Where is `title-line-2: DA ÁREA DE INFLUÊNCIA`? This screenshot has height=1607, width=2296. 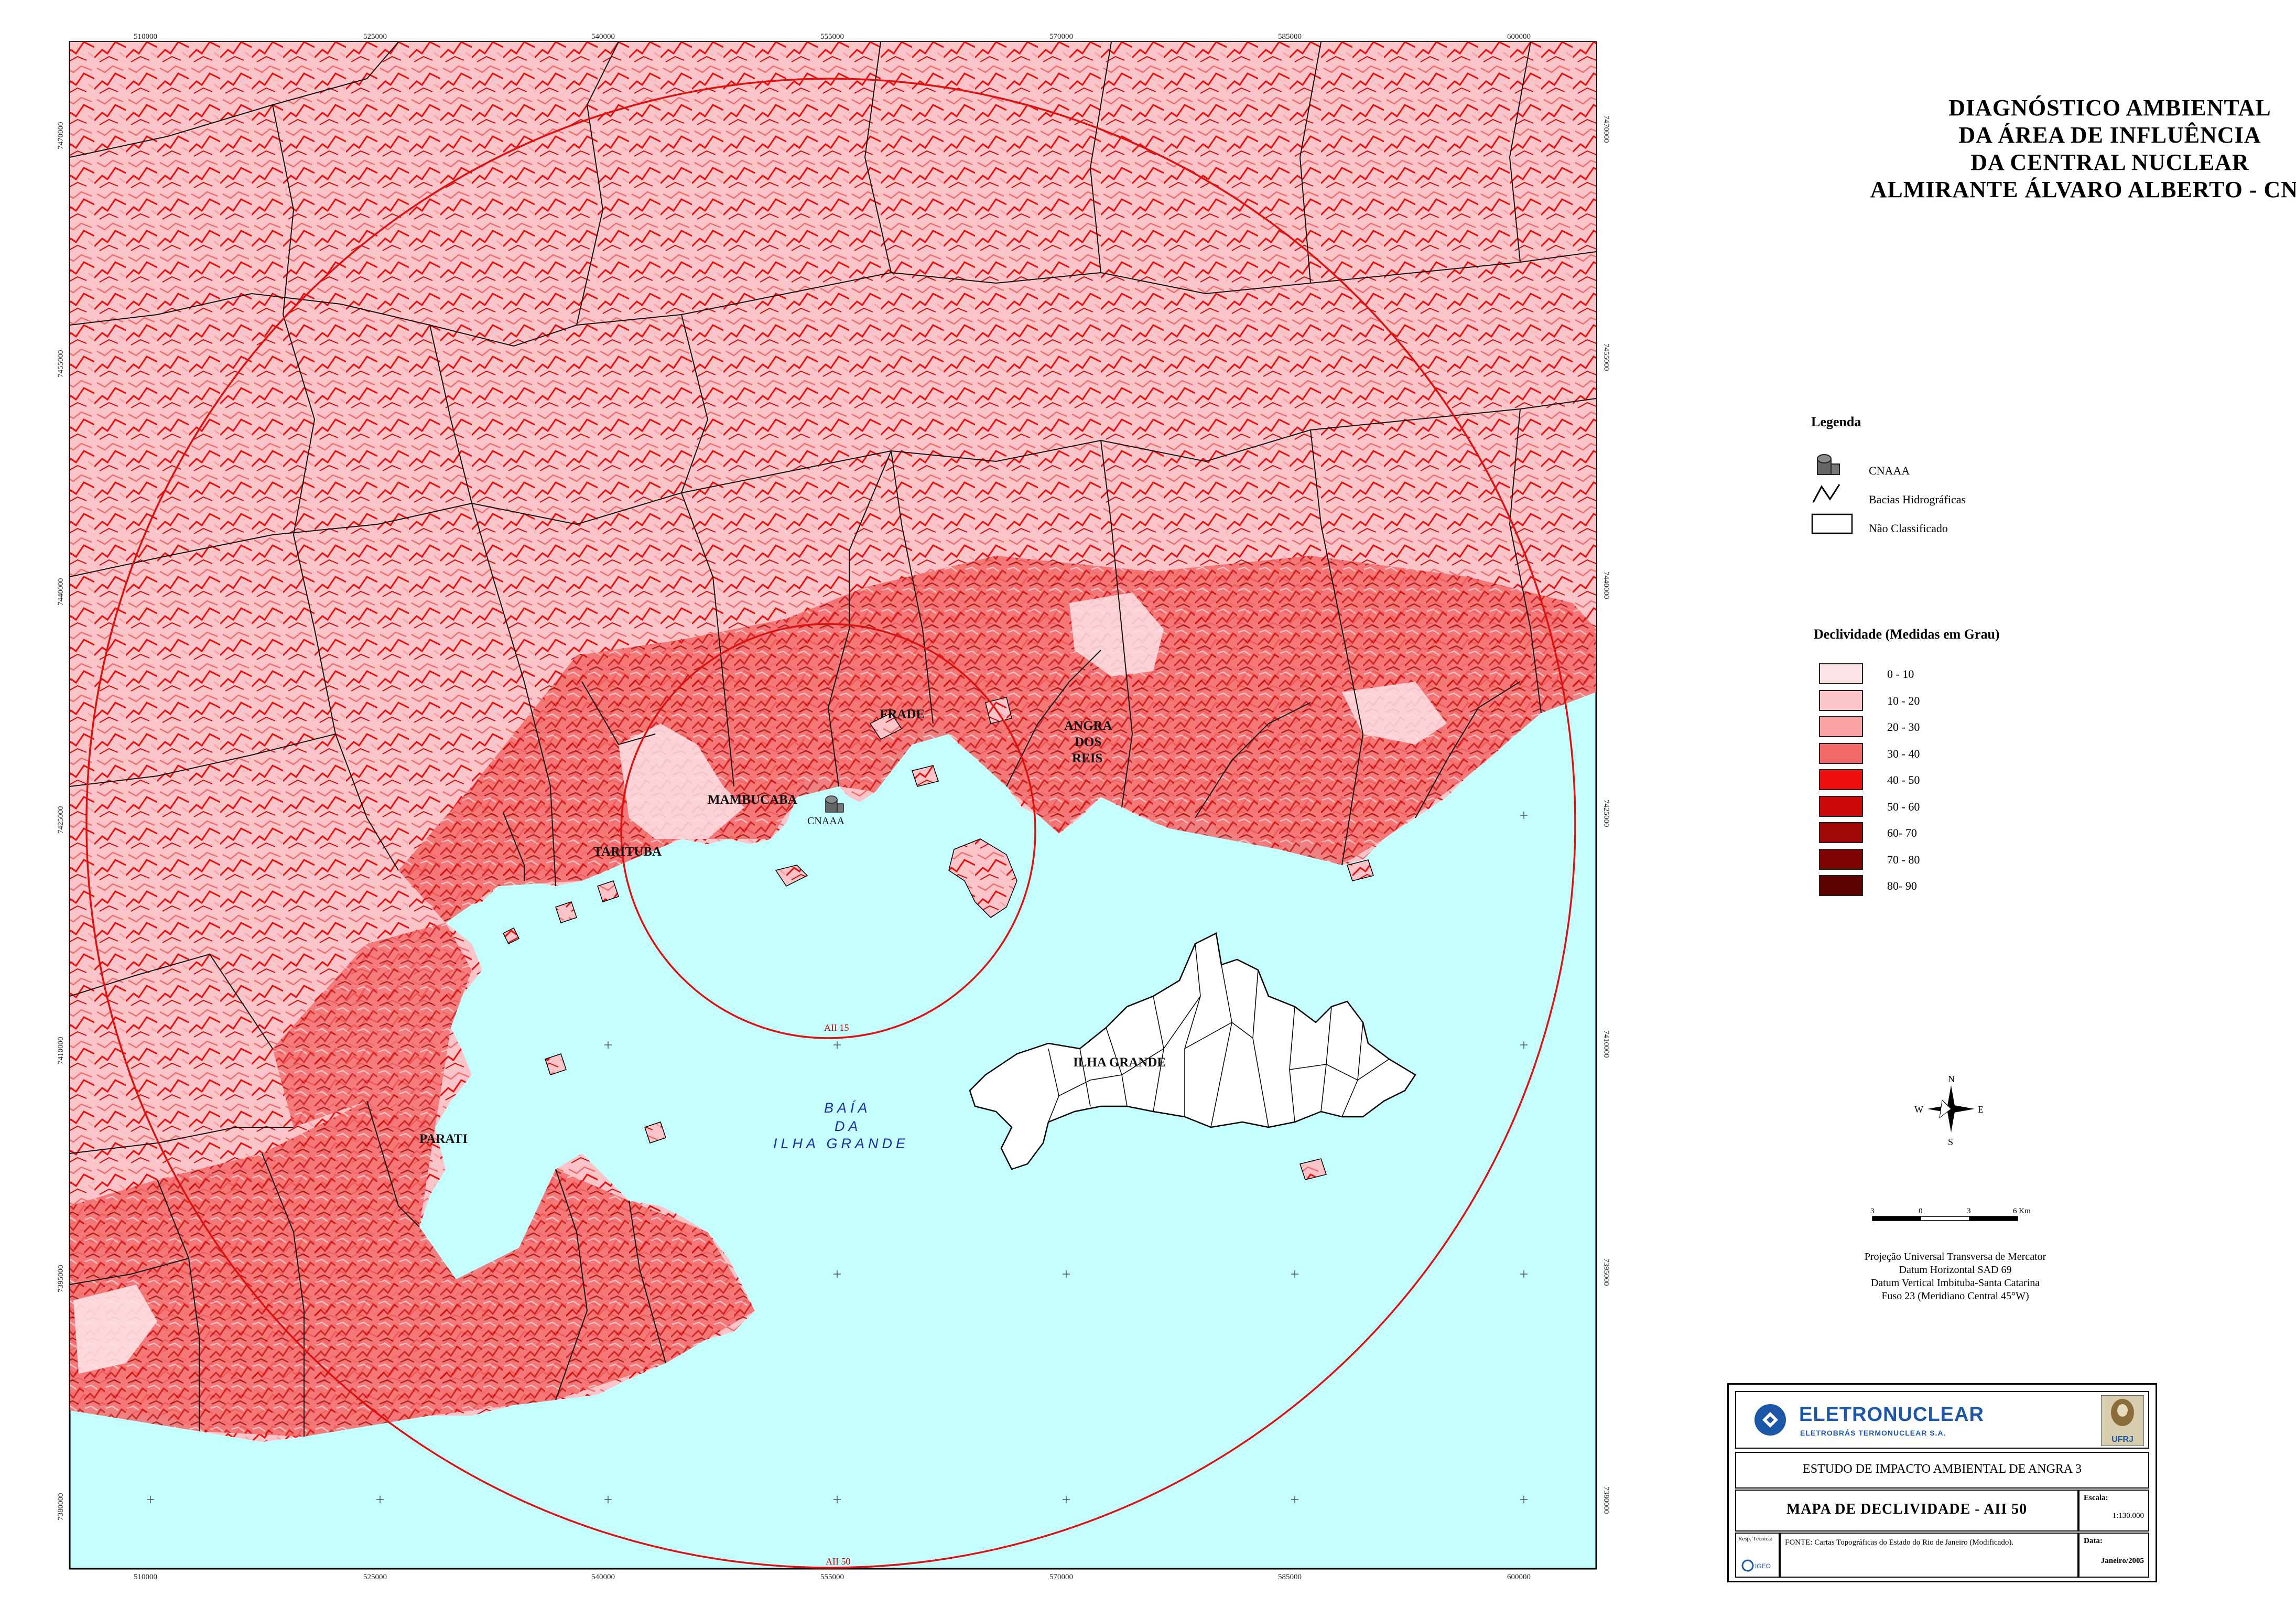
title-line-2: DA ÁREA DE INFLUÊNCIA is located at coordinates (2109, 135).